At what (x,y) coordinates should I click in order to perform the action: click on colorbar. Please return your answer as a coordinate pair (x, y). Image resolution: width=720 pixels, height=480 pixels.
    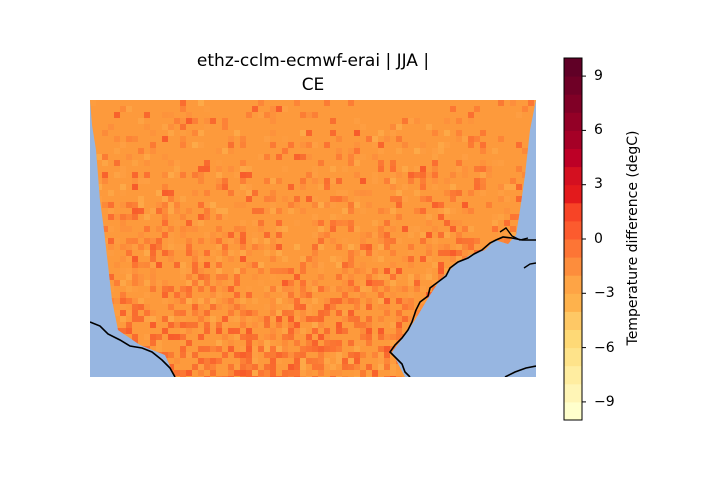
    Looking at the image, I should click on (574, 239).